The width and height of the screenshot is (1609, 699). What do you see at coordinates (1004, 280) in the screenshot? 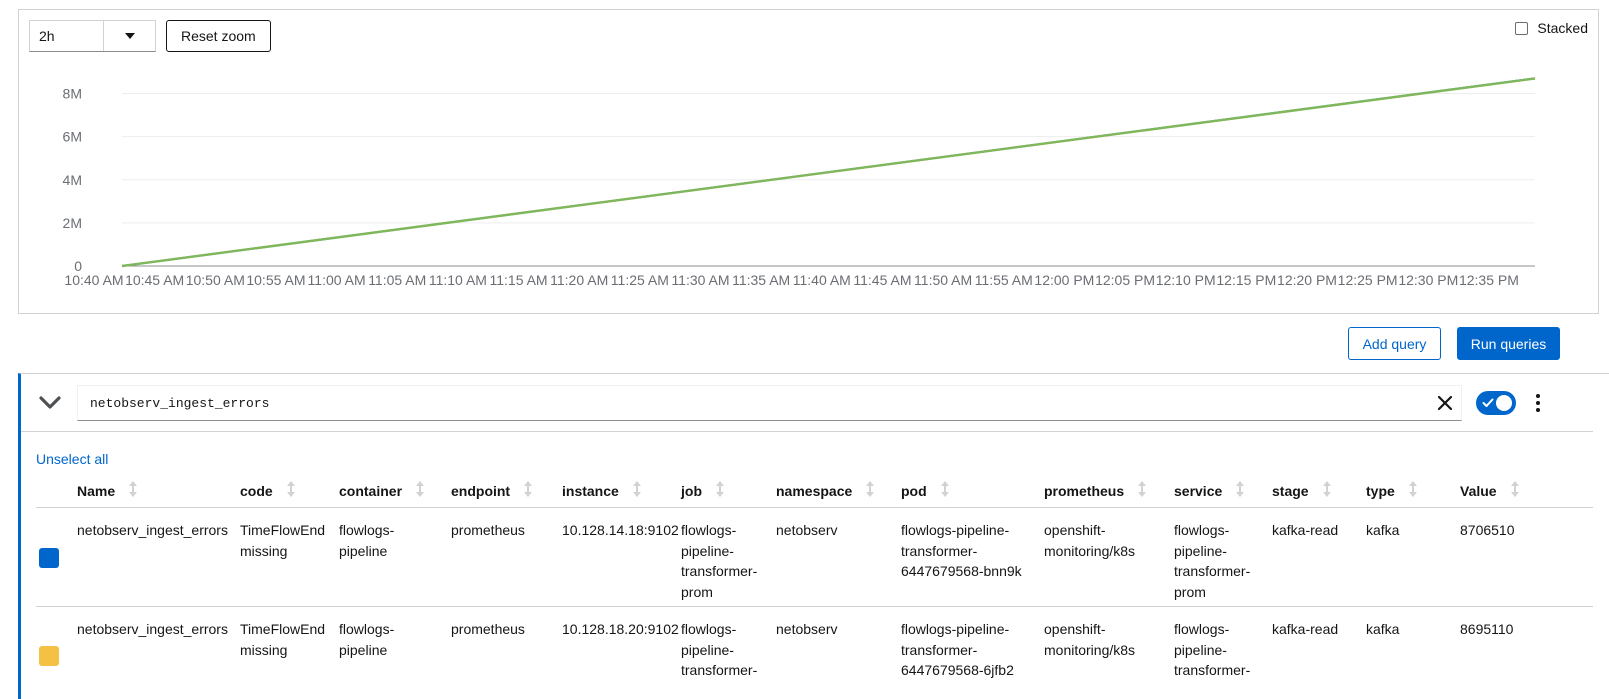
I see `x-tick-label: 11:55 AM` at bounding box center [1004, 280].